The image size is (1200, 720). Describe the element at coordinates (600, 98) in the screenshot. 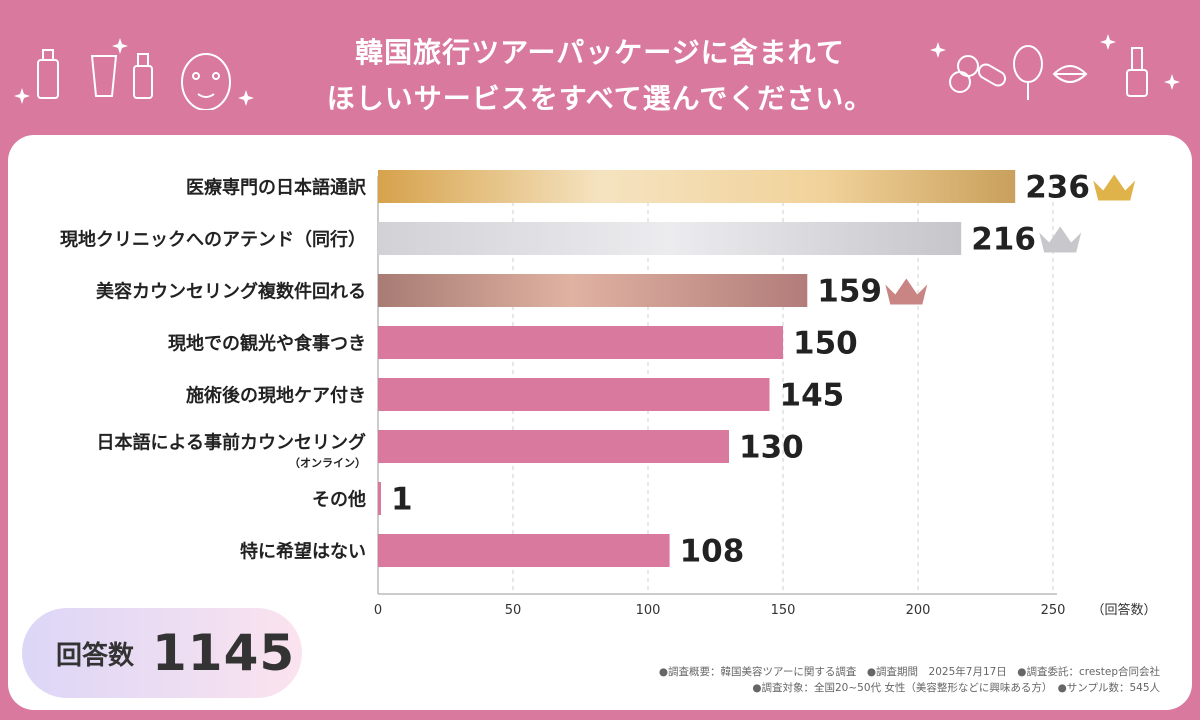

I see `title-line-2: ほしいサービスをすべて選んでください。` at that location.